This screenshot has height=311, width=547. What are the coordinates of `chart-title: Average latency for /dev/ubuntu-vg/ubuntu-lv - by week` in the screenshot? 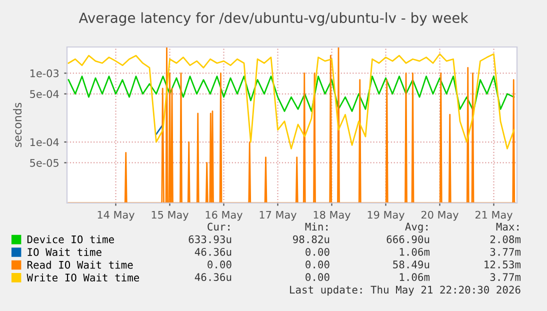 It's located at (273, 19).